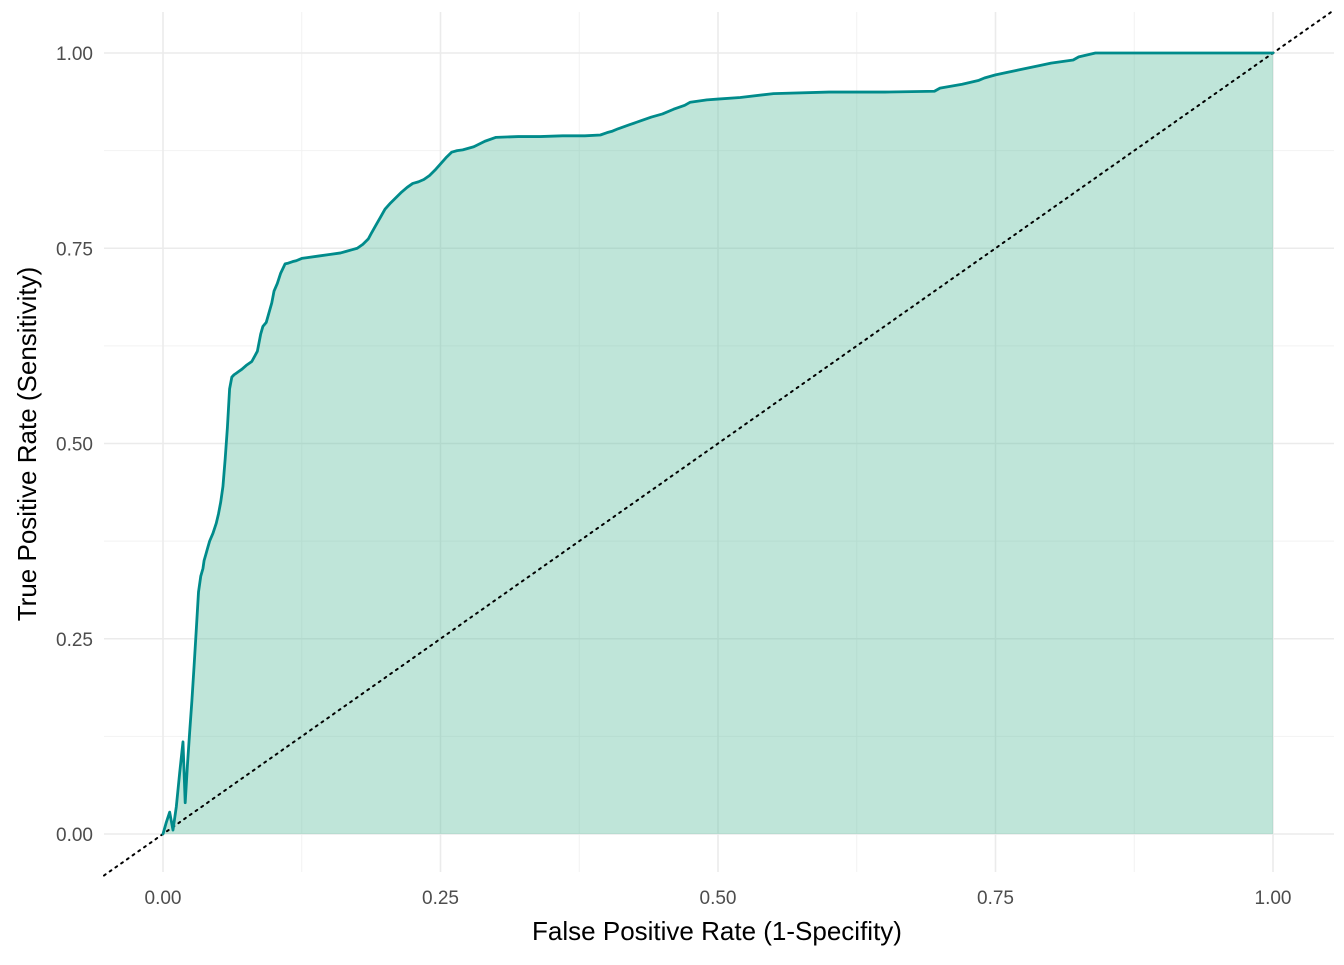  Describe the element at coordinates (995, 898) in the screenshot. I see `x-tick-label: 0.75` at that location.